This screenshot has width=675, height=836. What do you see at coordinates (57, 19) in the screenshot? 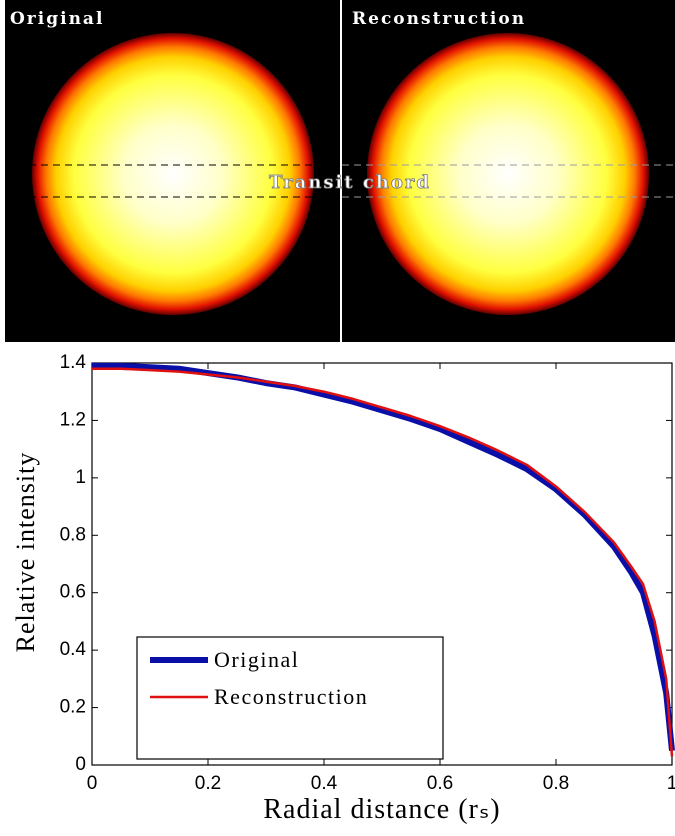
I see `panel-title: Original` at bounding box center [57, 19].